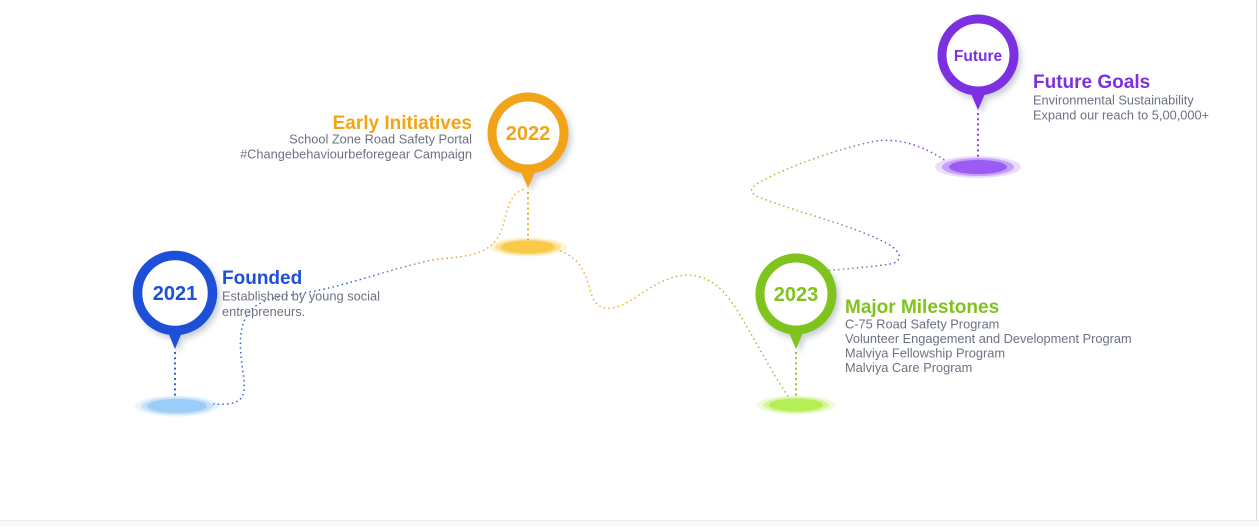 This screenshot has height=527, width=1259. What do you see at coordinates (262, 278) in the screenshot?
I see `milestone-title-2021: Founded` at bounding box center [262, 278].